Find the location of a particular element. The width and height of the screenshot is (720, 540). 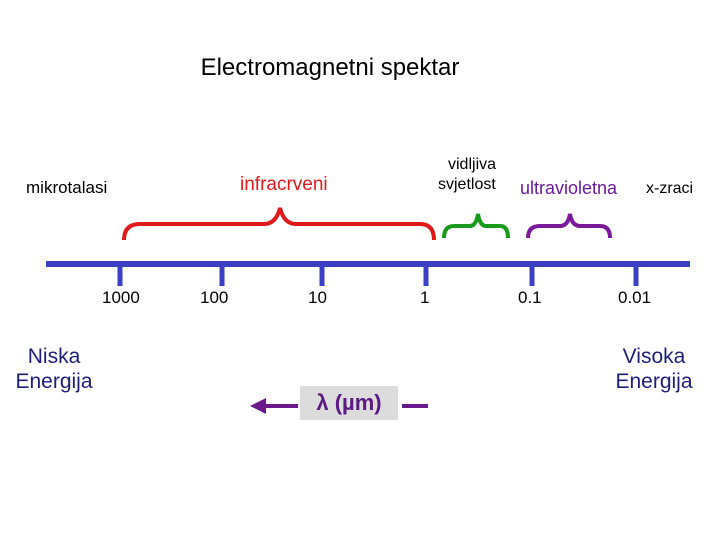

high-energy-label: Visoka Energija is located at coordinates (654, 369).